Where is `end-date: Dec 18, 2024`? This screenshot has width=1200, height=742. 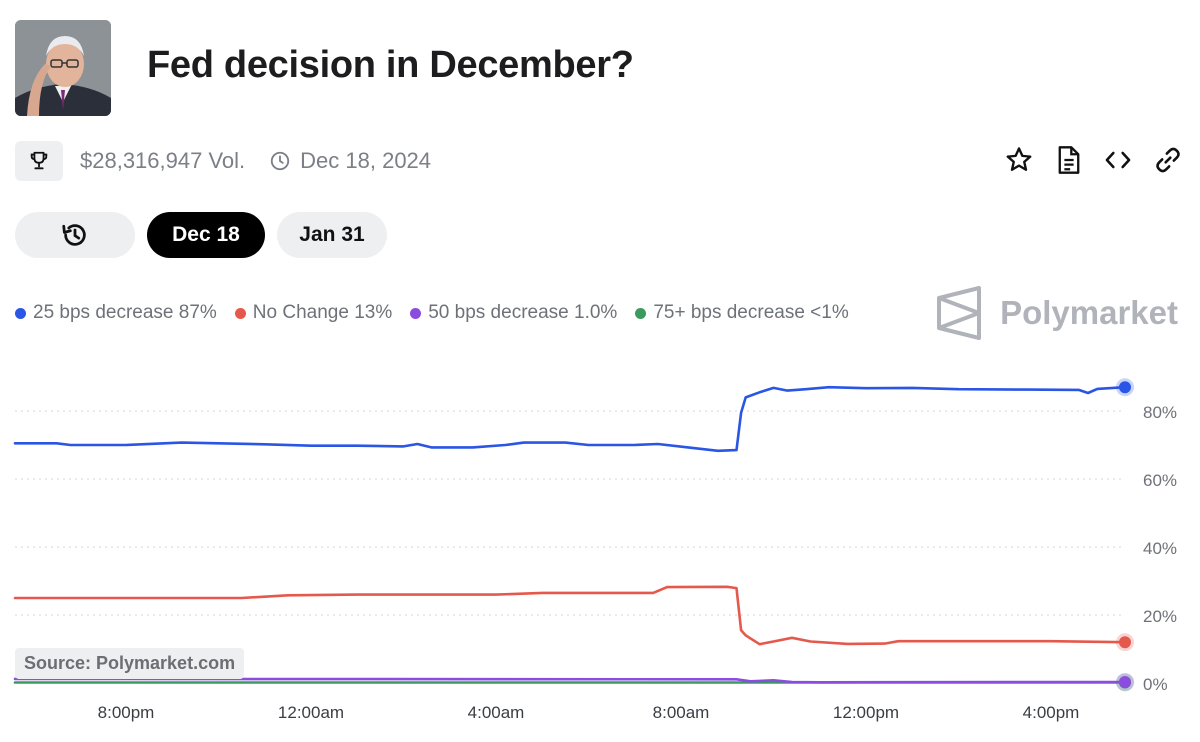 end-date: Dec 18, 2024 is located at coordinates (366, 160).